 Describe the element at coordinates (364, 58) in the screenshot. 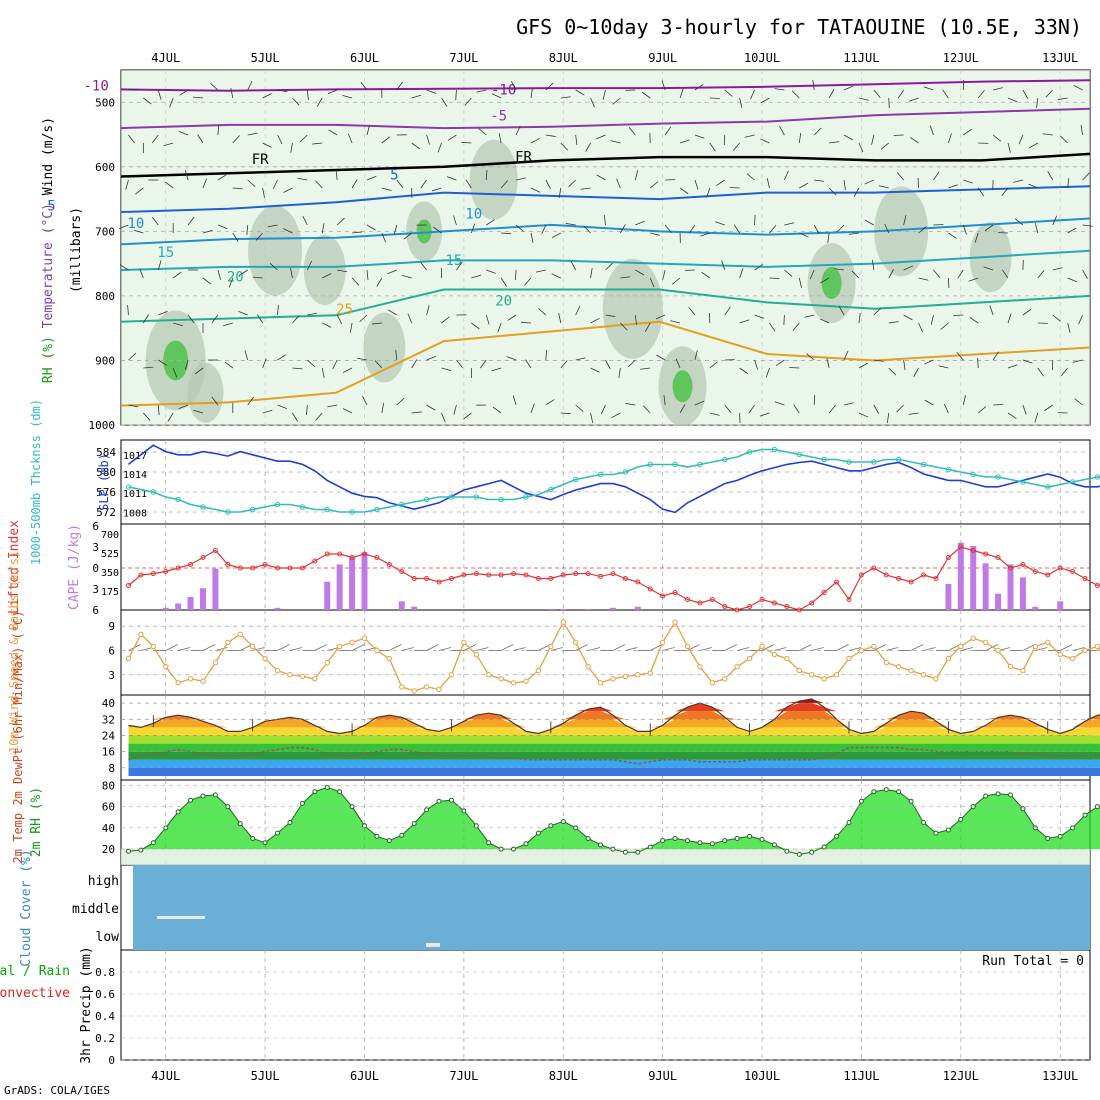

I see `top-day-label: 6JUL` at that location.